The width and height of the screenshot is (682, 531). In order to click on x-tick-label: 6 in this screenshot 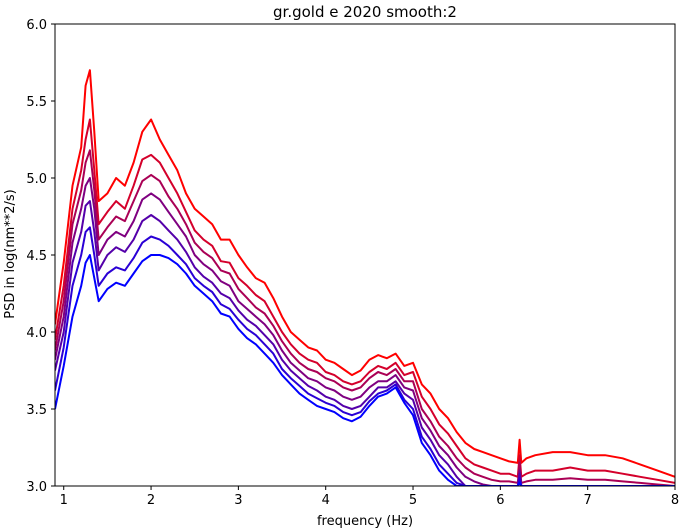, I will do `click(500, 500)`.